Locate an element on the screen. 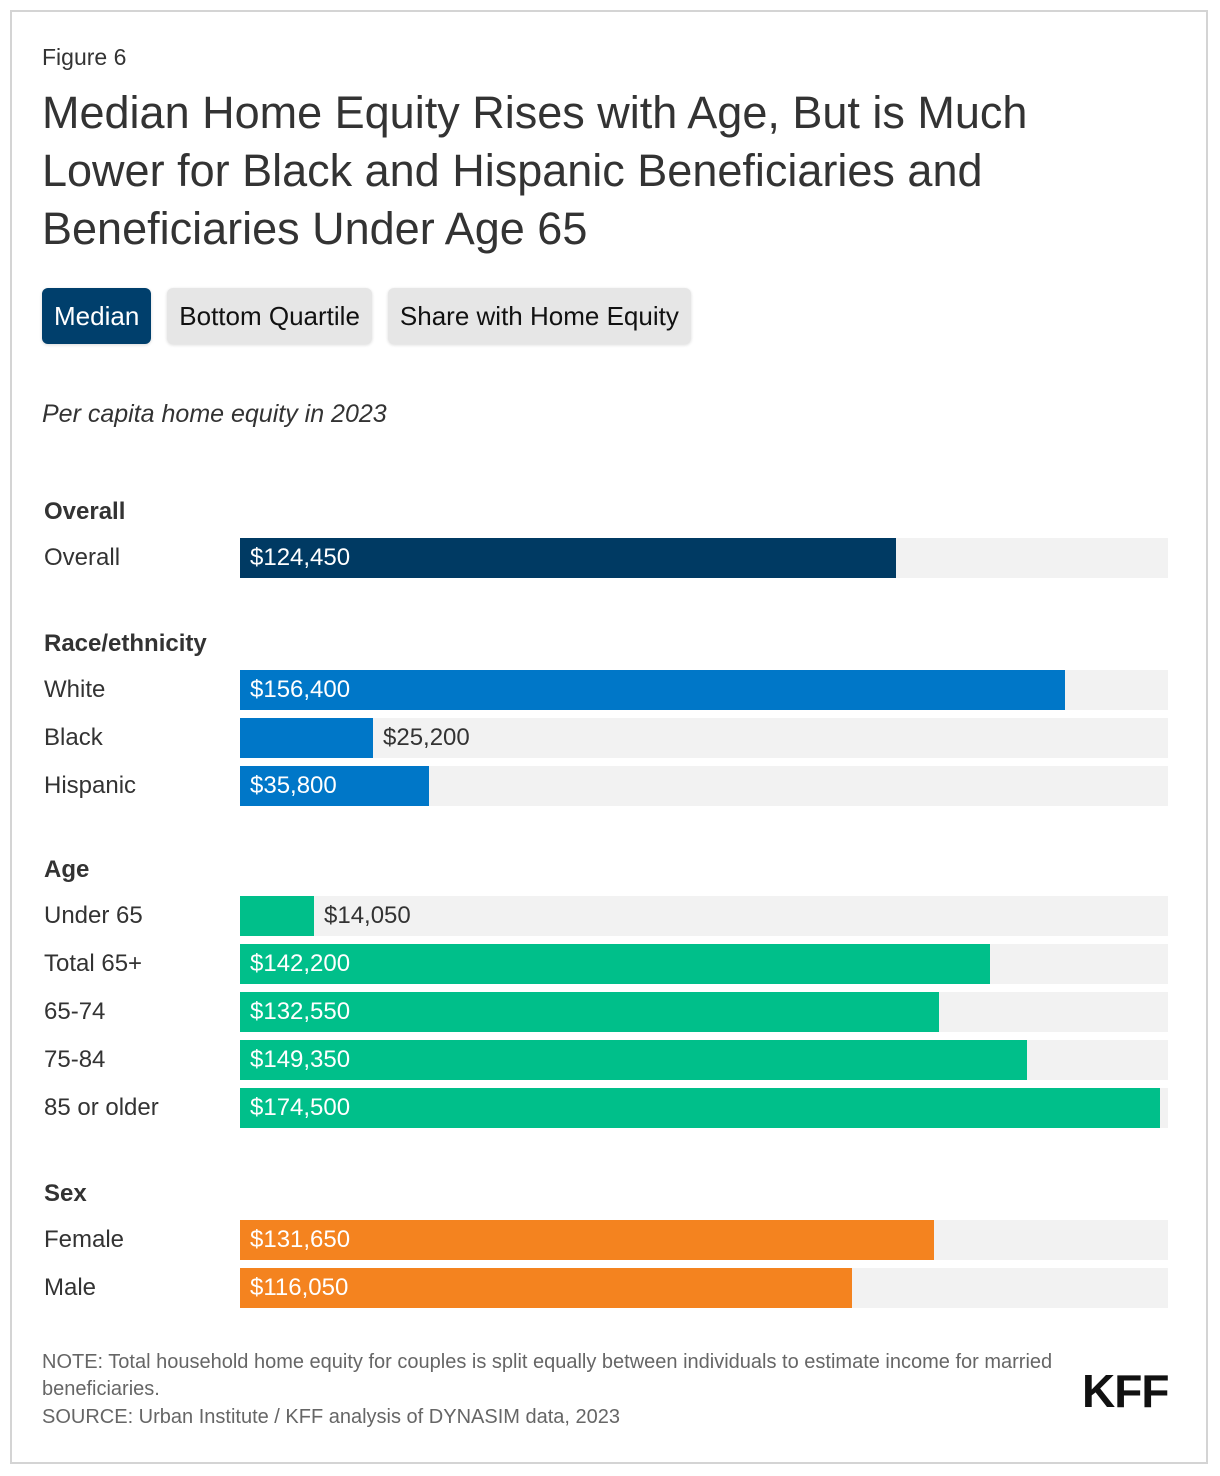 The height and width of the screenshot is (1476, 1220). bar-track: $124,450 is located at coordinates (704, 558).